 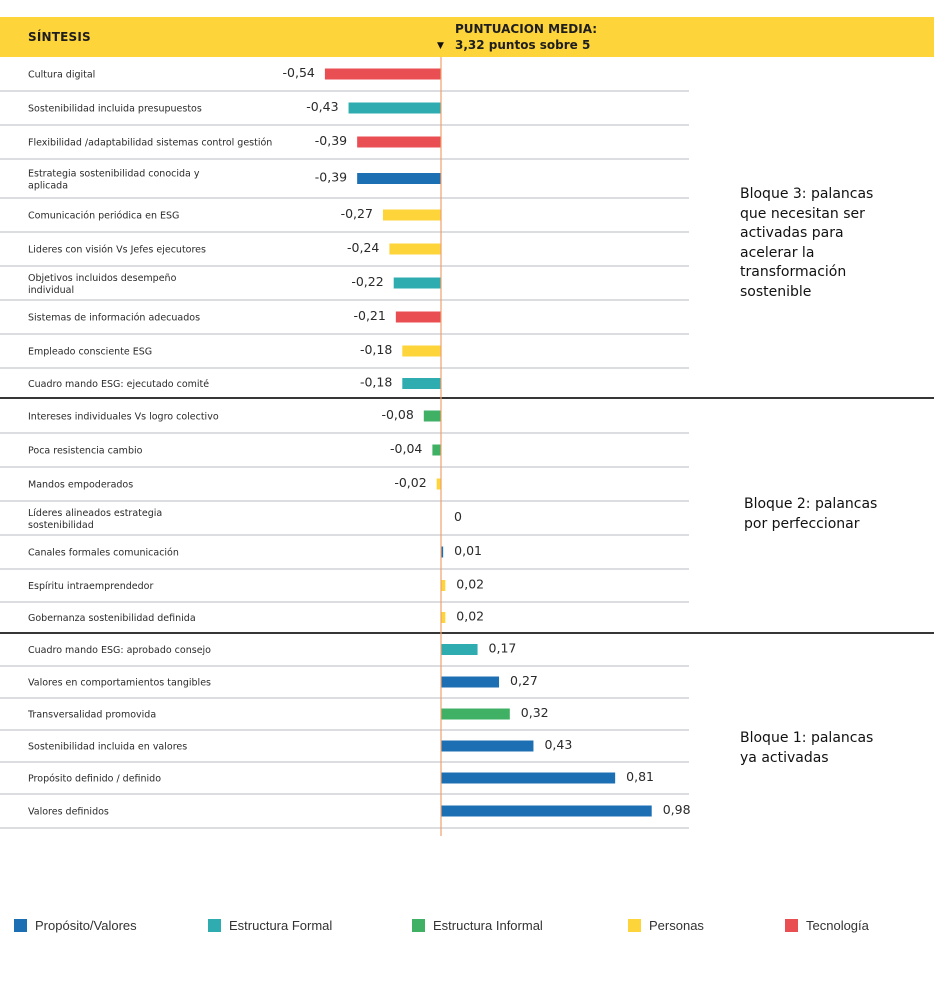 I want to click on category-label: Valores en comportamientos tangibles, so click(x=119, y=683).